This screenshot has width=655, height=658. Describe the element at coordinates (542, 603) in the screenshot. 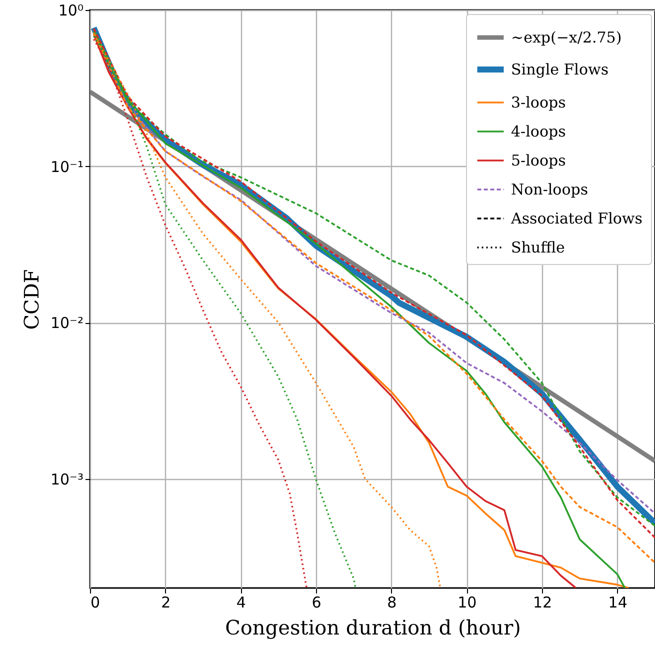

I see `x-tick-label: 12` at that location.